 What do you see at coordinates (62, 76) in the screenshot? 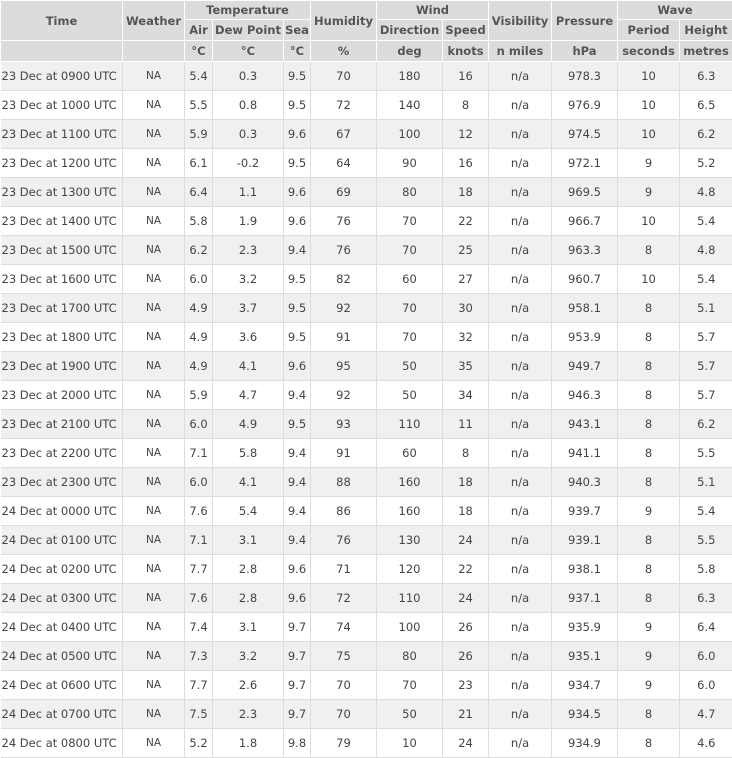
I see `data-cell: 23 Dec at 0900 UTC` at bounding box center [62, 76].